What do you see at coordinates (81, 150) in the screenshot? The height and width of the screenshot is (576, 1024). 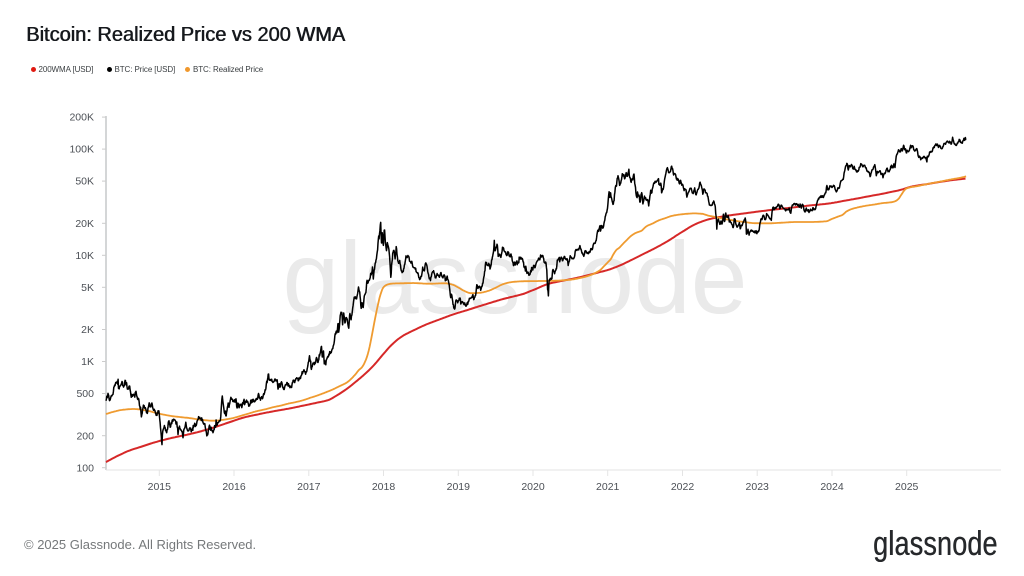 I see `svg-text: 100K` at bounding box center [81, 150].